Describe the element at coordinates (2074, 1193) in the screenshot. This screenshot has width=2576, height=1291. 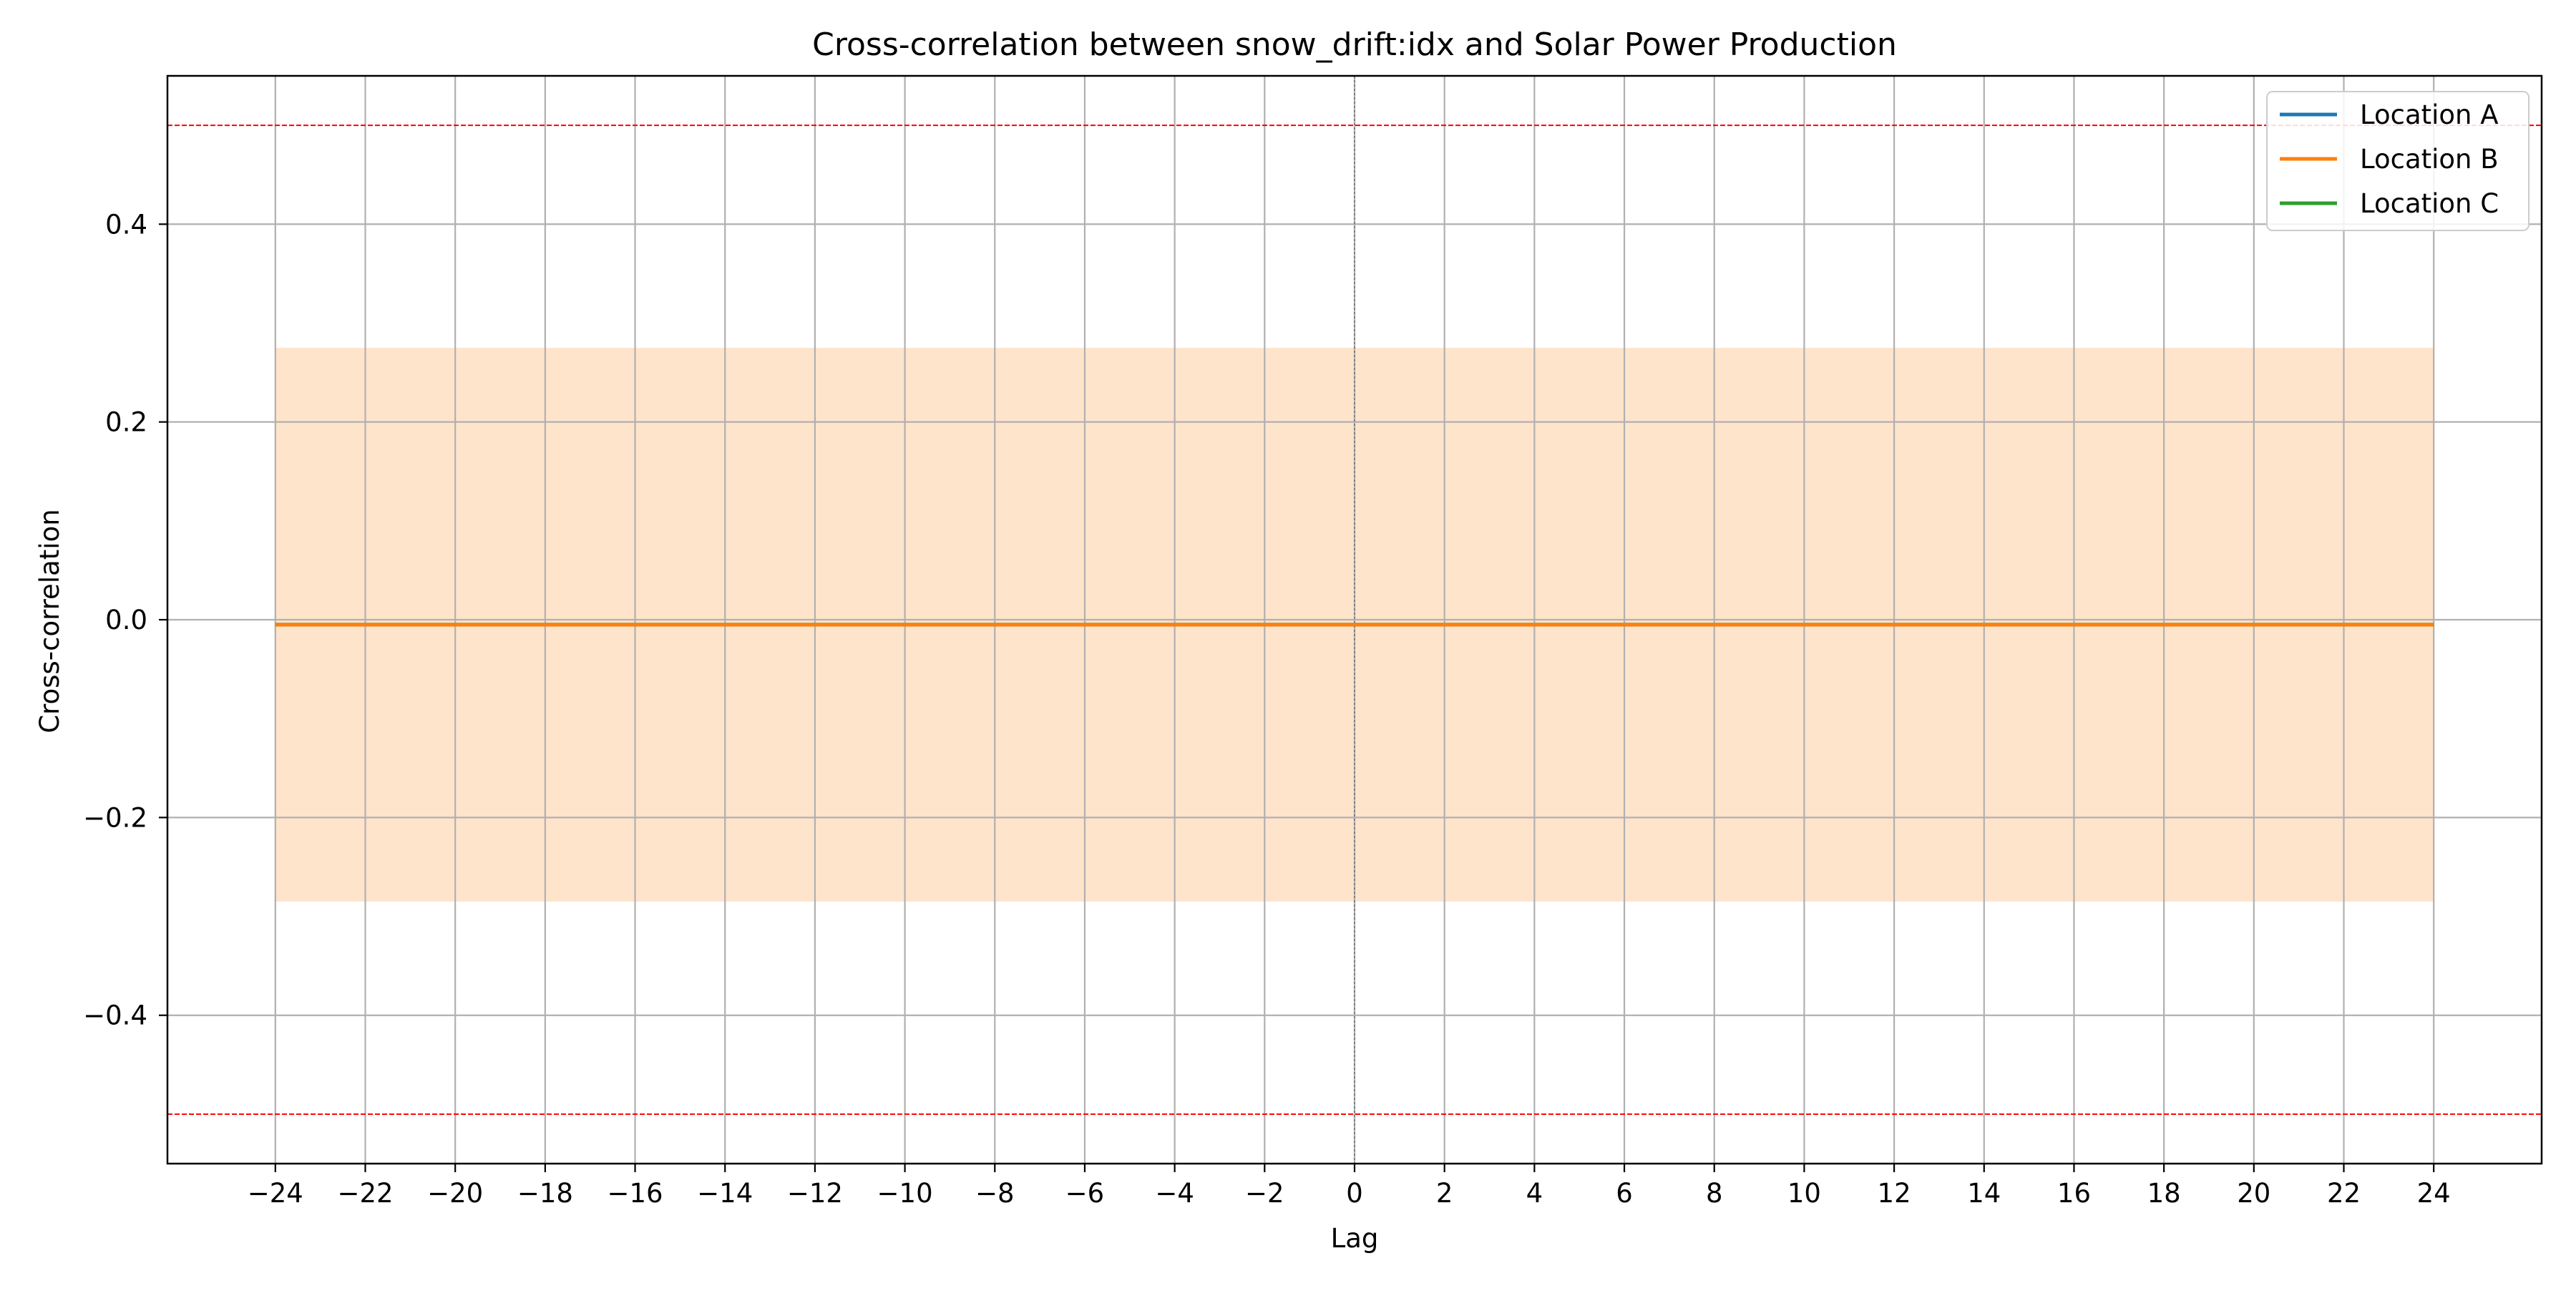
I see `x-tick-label: 16` at that location.